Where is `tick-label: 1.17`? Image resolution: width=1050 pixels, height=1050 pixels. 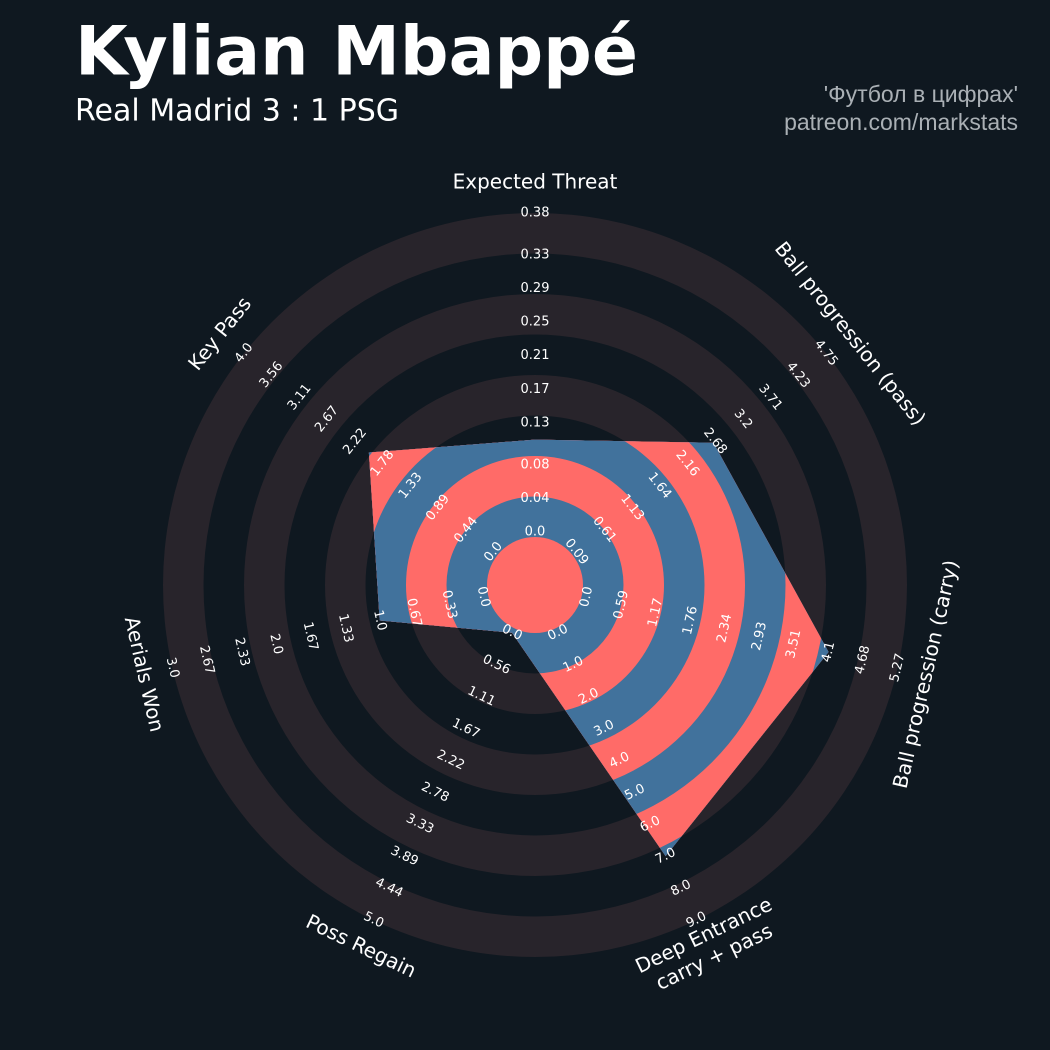 tick-label: 1.17 is located at coordinates (655, 613).